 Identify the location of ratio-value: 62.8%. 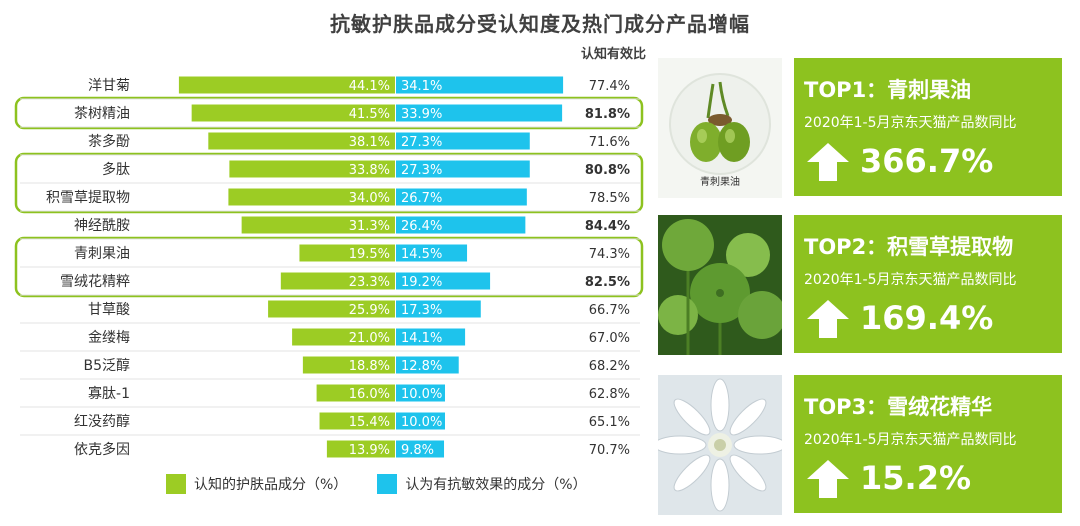
(609, 394).